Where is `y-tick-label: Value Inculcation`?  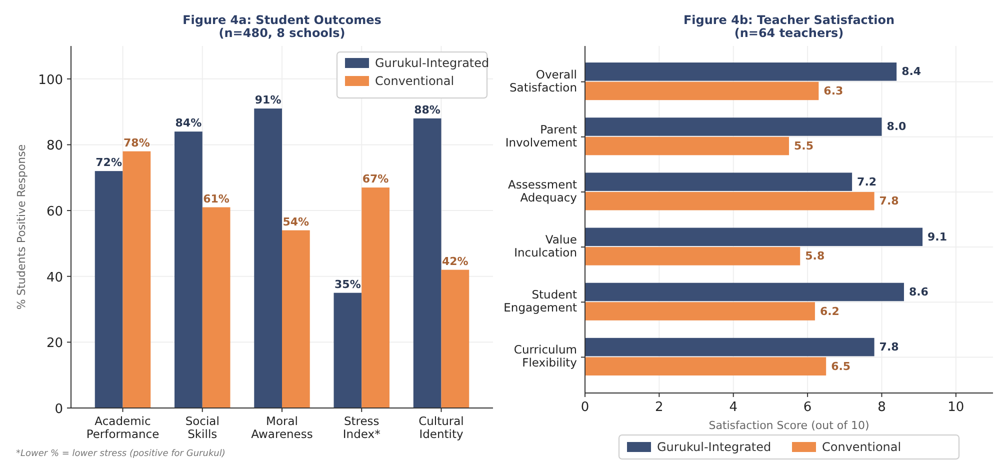 y-tick-label: Value Inculcation is located at coordinates (545, 246).